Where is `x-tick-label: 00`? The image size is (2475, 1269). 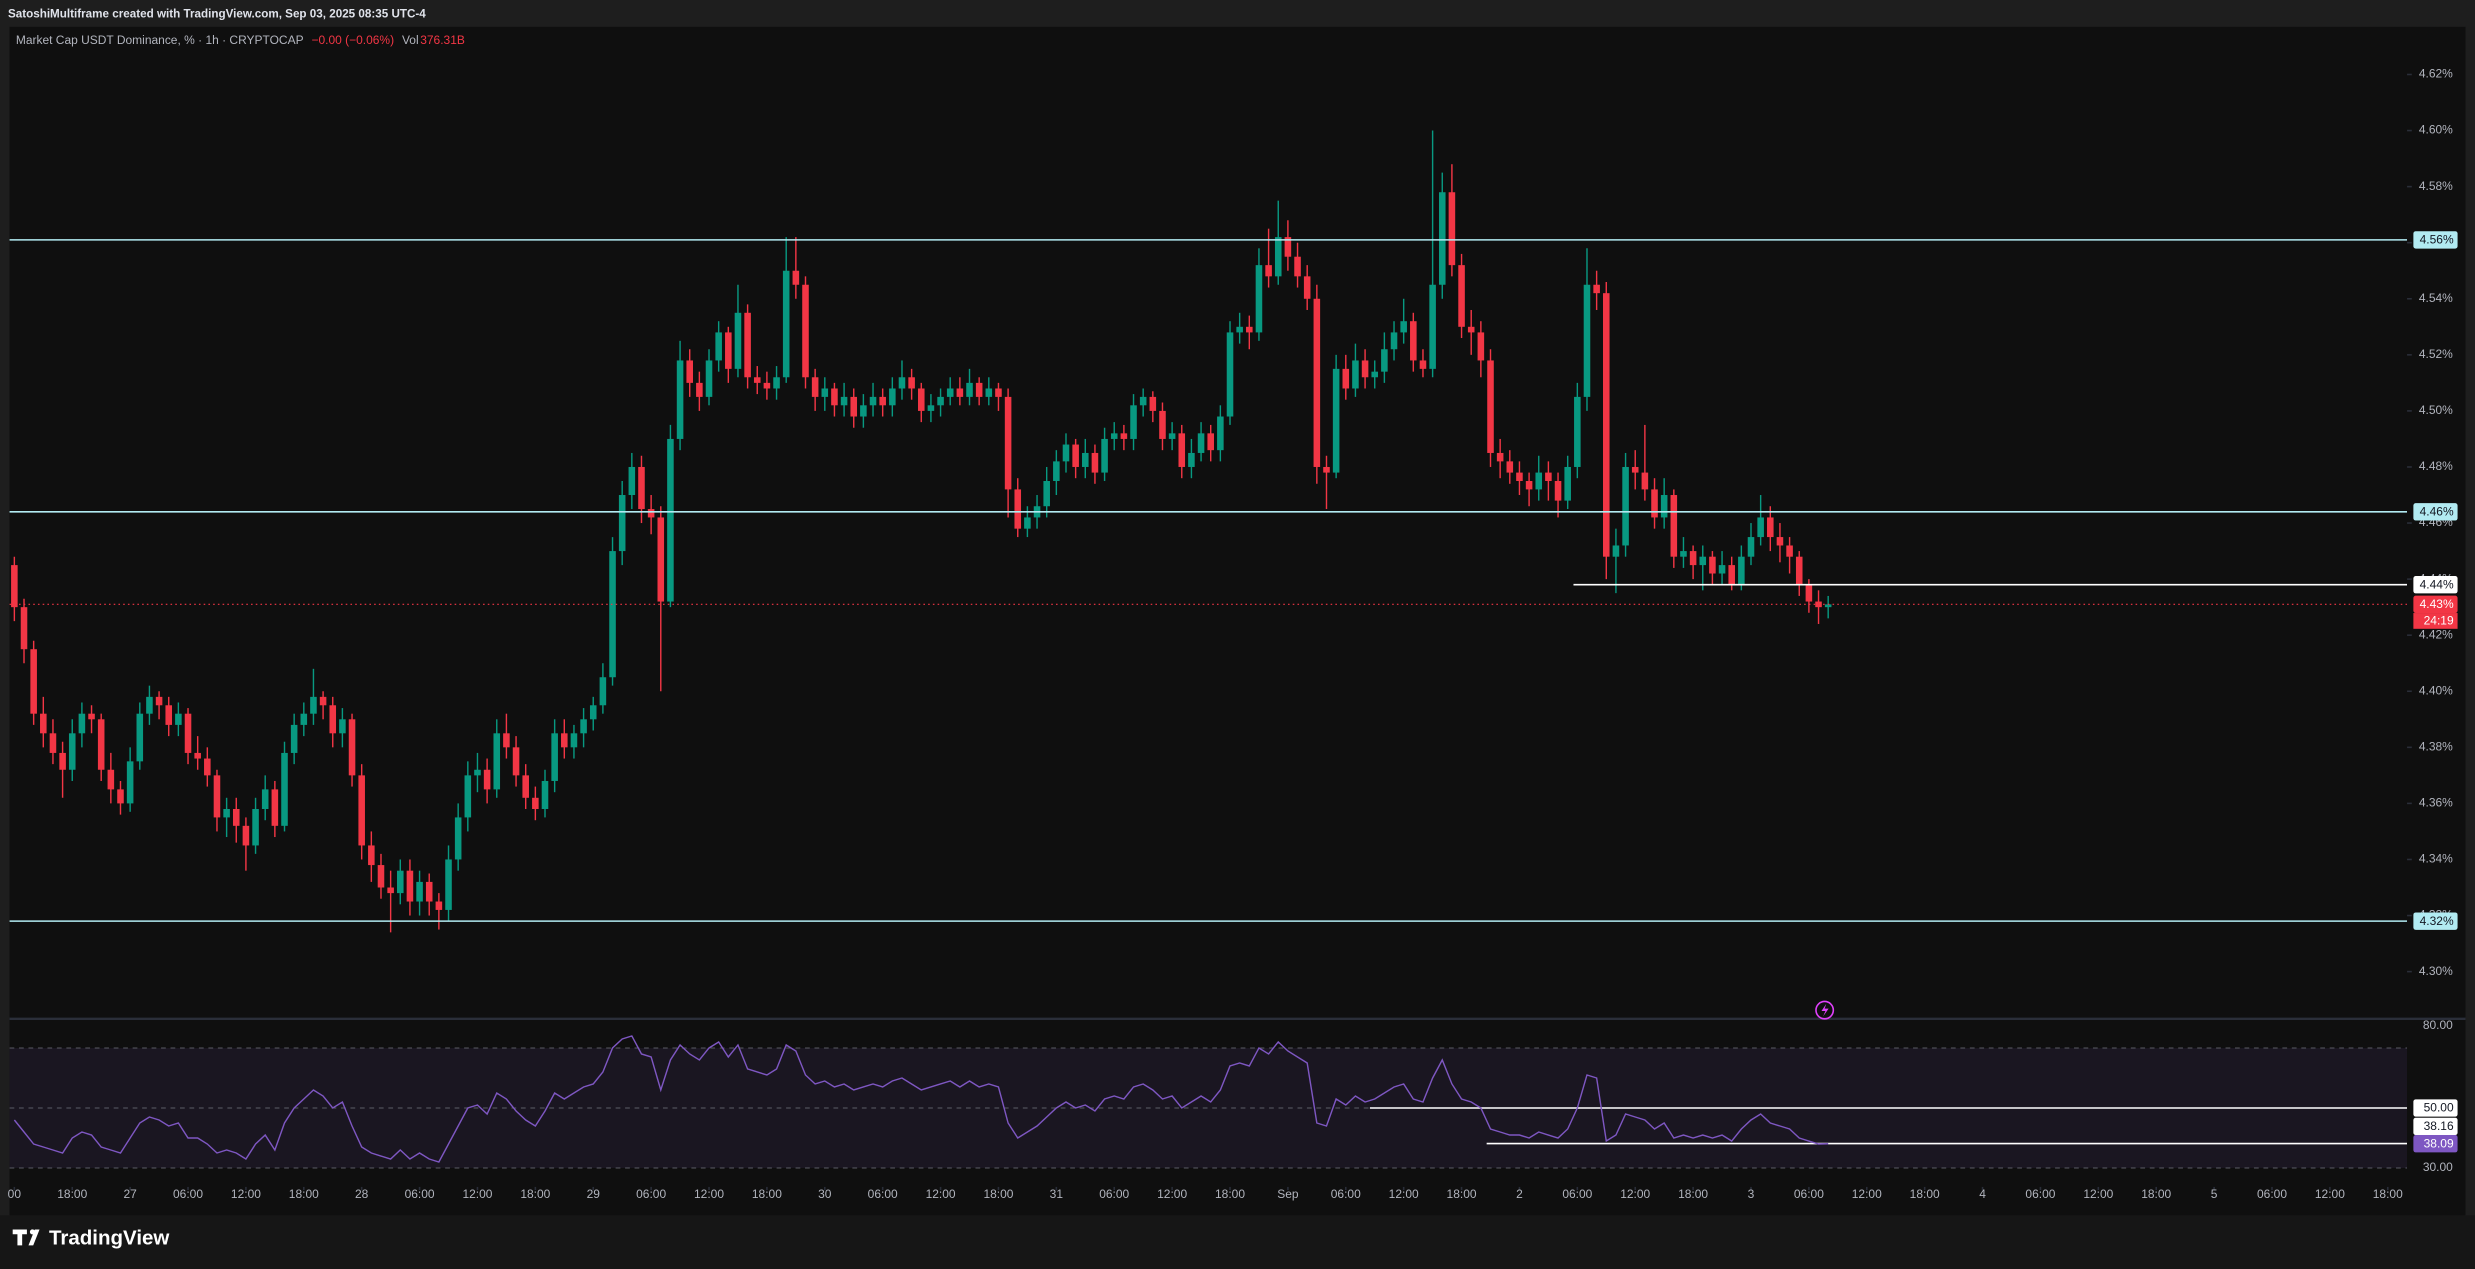
x-tick-label: 00 is located at coordinates (15, 1194).